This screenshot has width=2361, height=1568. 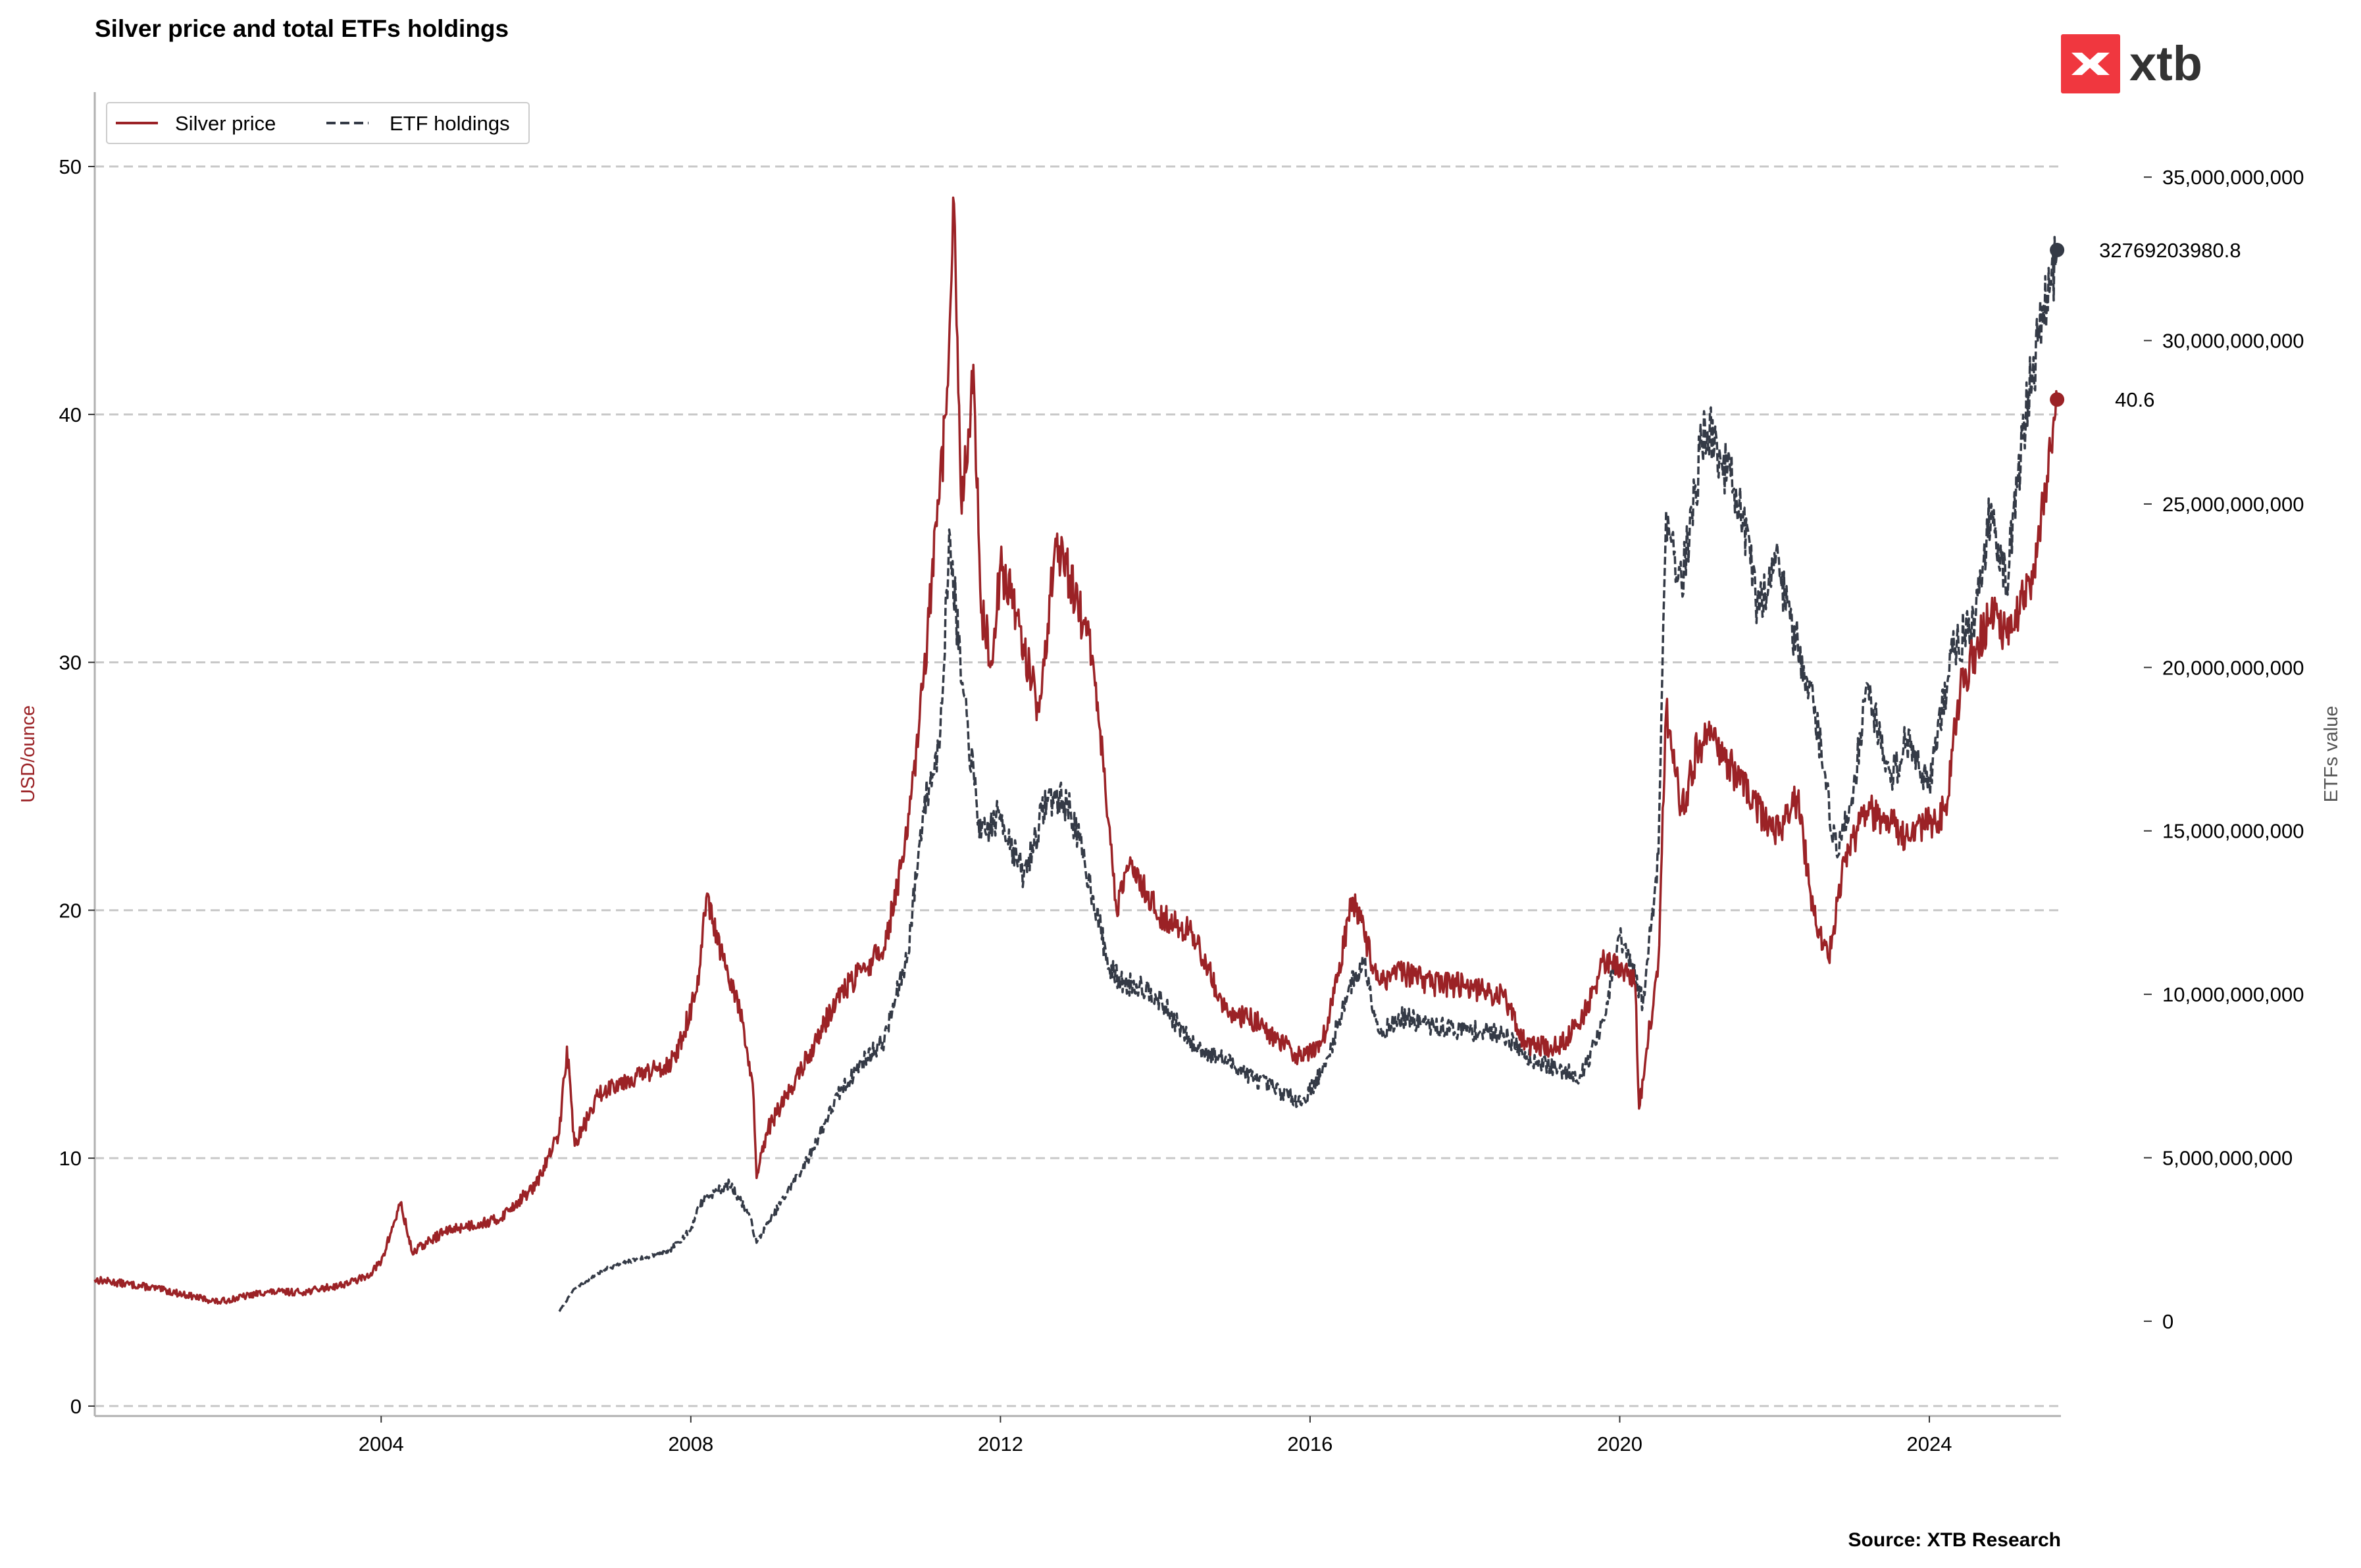 I want to click on silver-end-marker, so click(x=2057, y=399).